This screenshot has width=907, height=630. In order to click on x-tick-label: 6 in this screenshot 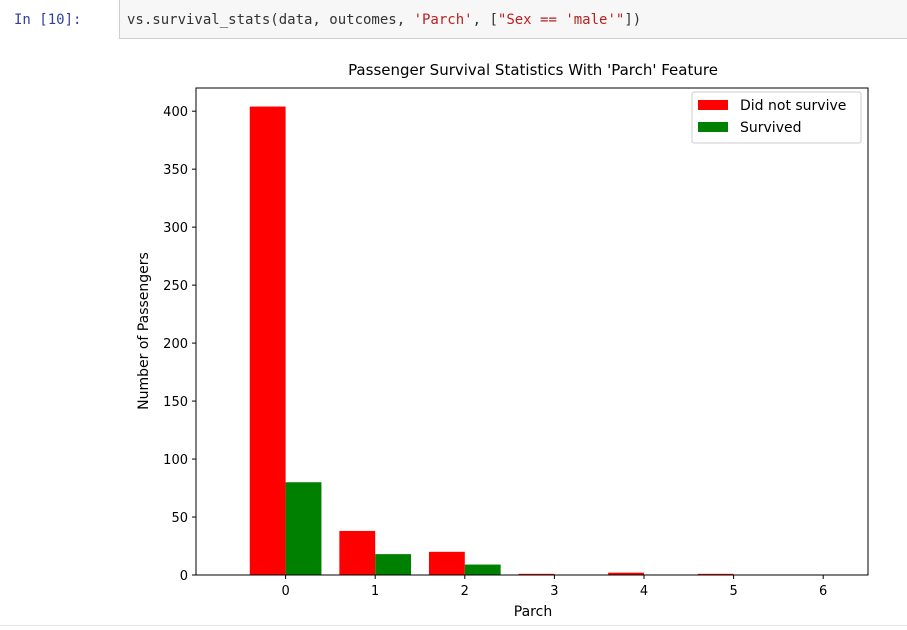, I will do `click(823, 591)`.